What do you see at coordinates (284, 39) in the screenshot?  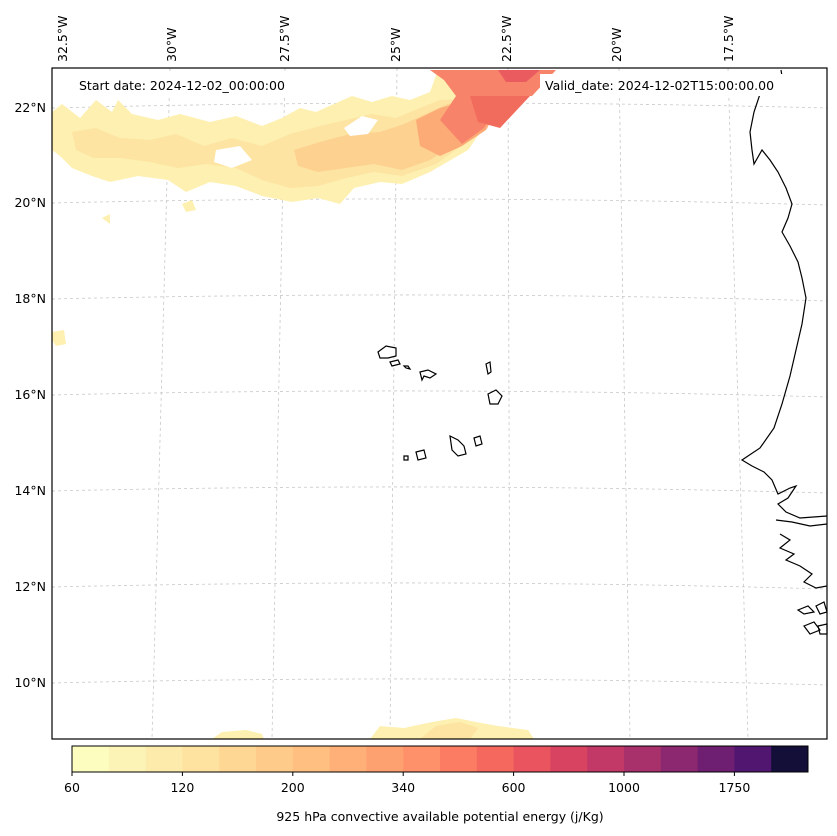 I see `lon-label-27.5w: 27.5°W` at bounding box center [284, 39].